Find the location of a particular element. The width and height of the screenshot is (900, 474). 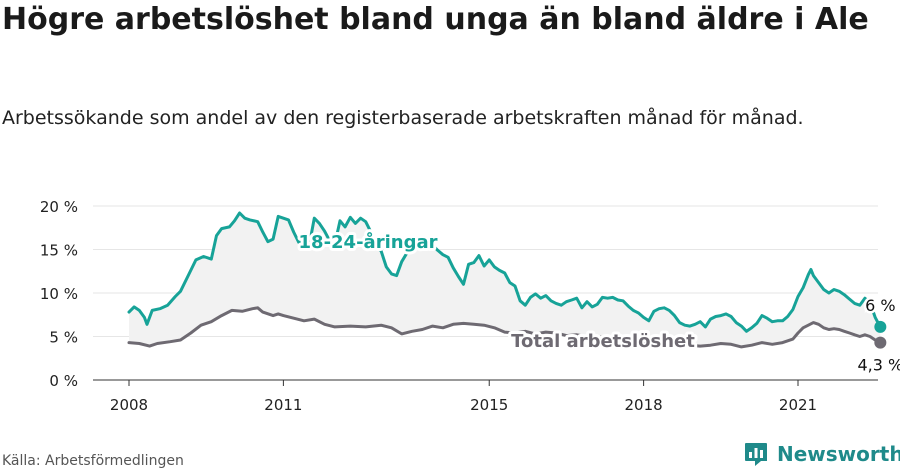

series-label-youth: 18-24-åringar is located at coordinates (368, 242).